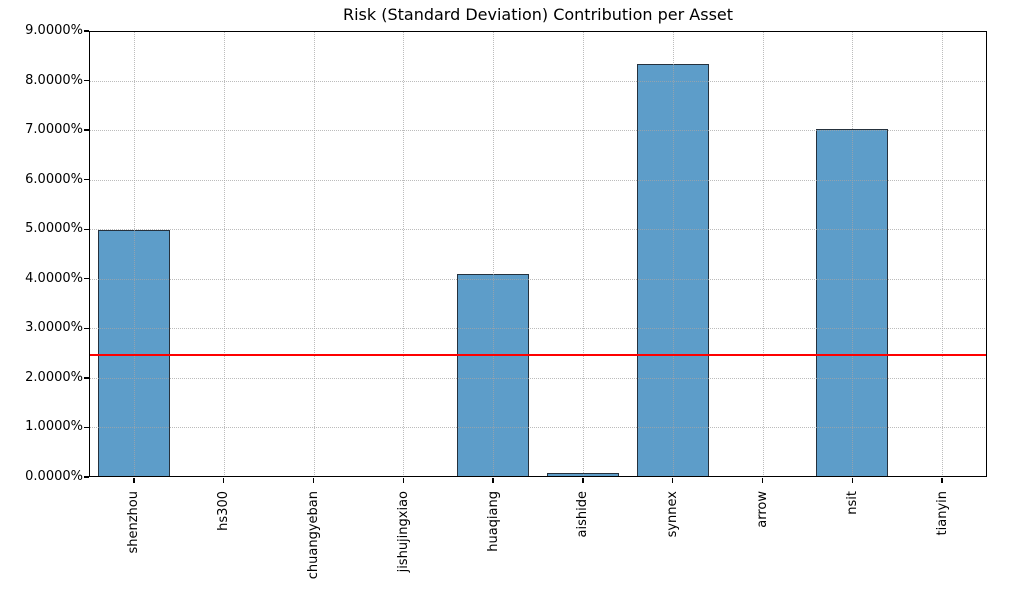 The width and height of the screenshot is (1017, 592). Describe the element at coordinates (134, 522) in the screenshot. I see `x-tick-label-text: shenzhou` at that location.